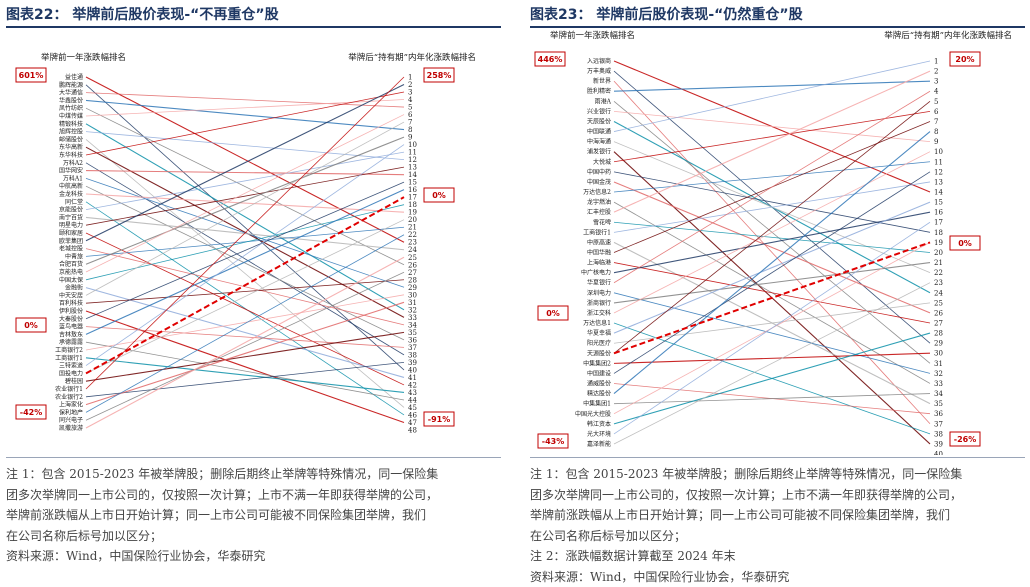  I want to click on rank-label: 15, so click(938, 203).